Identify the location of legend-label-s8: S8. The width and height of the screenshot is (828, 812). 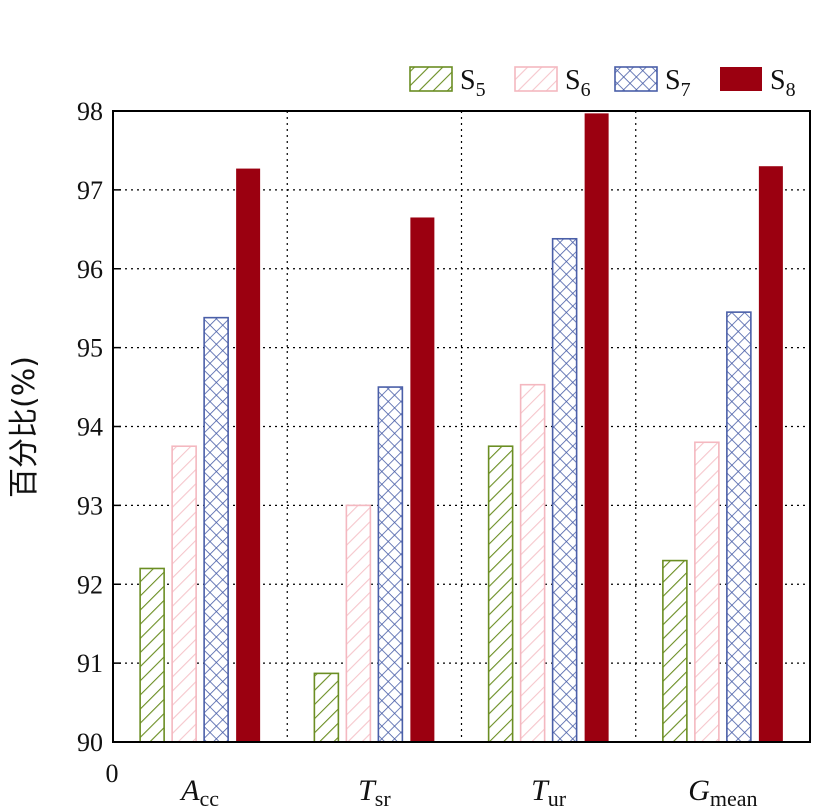
(783, 83).